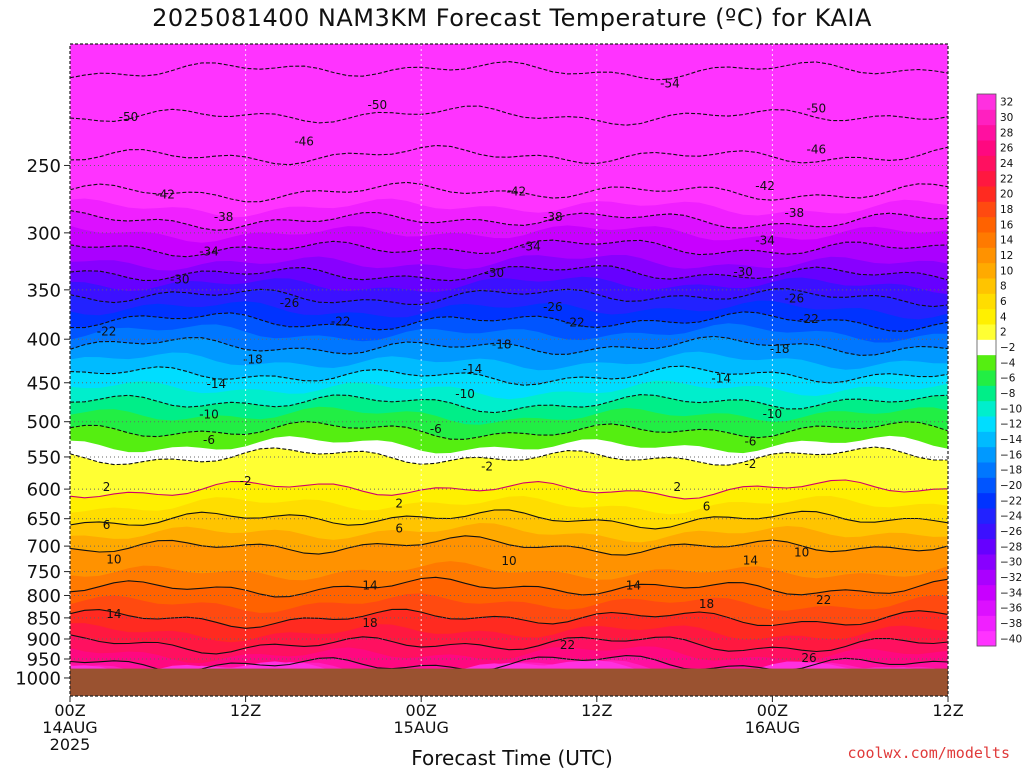 This screenshot has width=1024, height=770. What do you see at coordinates (44, 618) in the screenshot?
I see `y-tick-label: 850` at bounding box center [44, 618].